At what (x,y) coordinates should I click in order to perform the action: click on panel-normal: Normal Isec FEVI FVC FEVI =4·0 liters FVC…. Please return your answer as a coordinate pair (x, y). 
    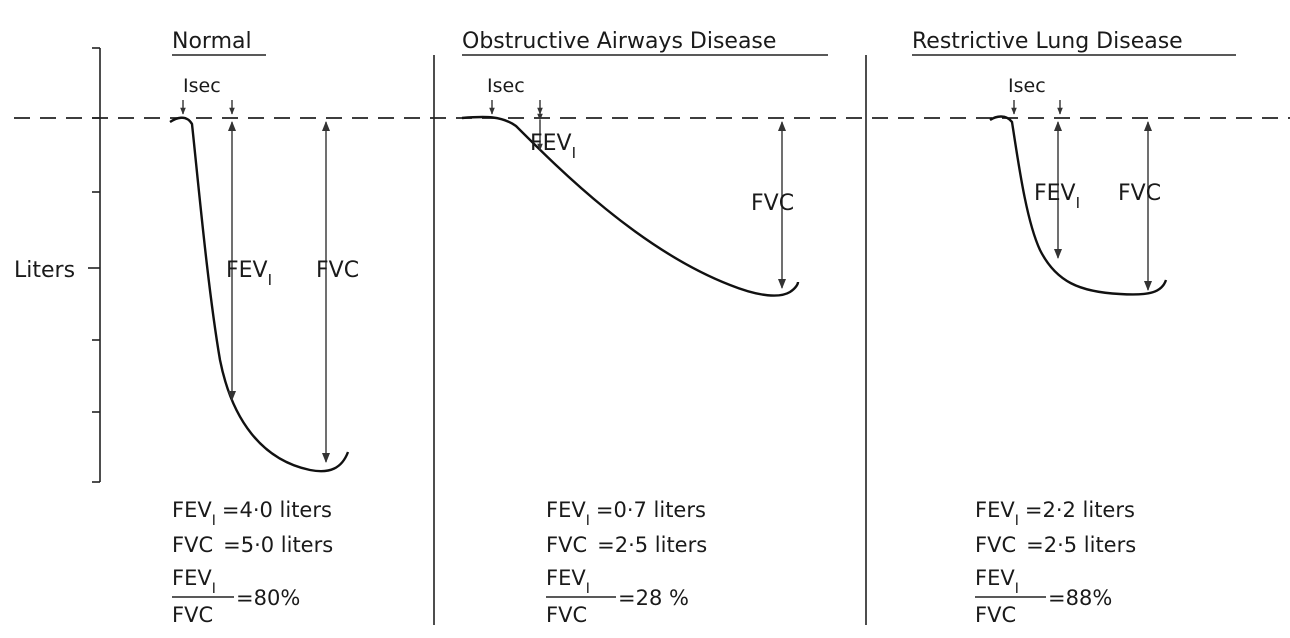
    Looking at the image, I should click on (264, 328).